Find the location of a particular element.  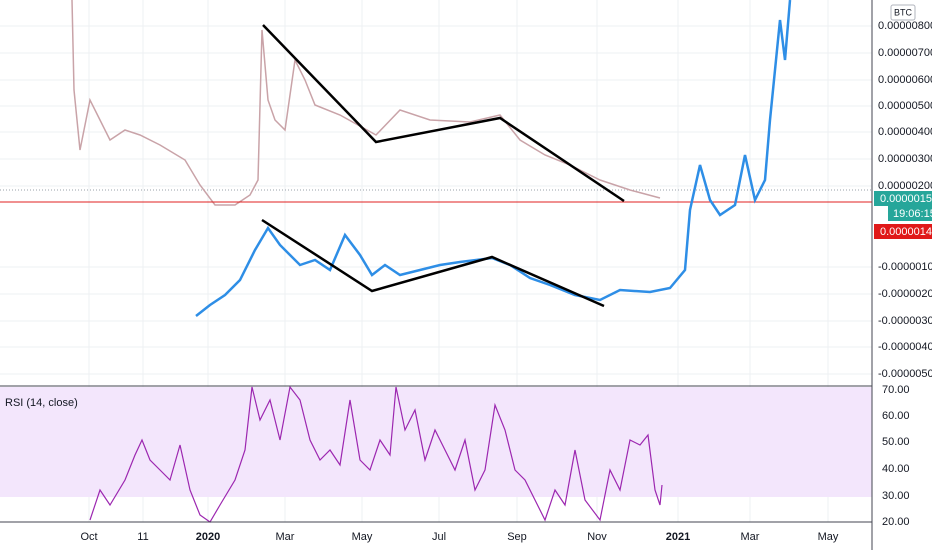

price-label: 0.00000400 is located at coordinates (905, 132).